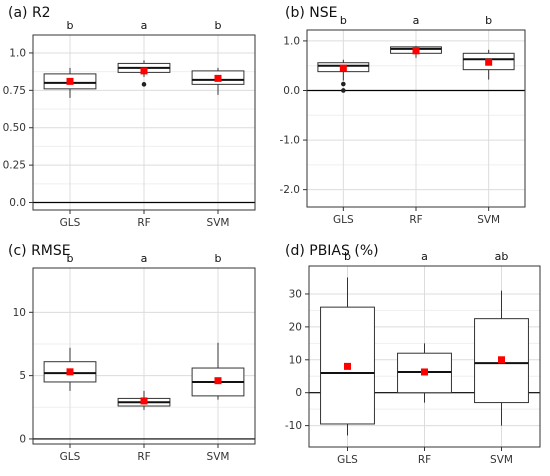 The height and width of the screenshot is (476, 550). Describe the element at coordinates (290, 190) in the screenshot. I see `y-tick-label: -2.0` at that location.